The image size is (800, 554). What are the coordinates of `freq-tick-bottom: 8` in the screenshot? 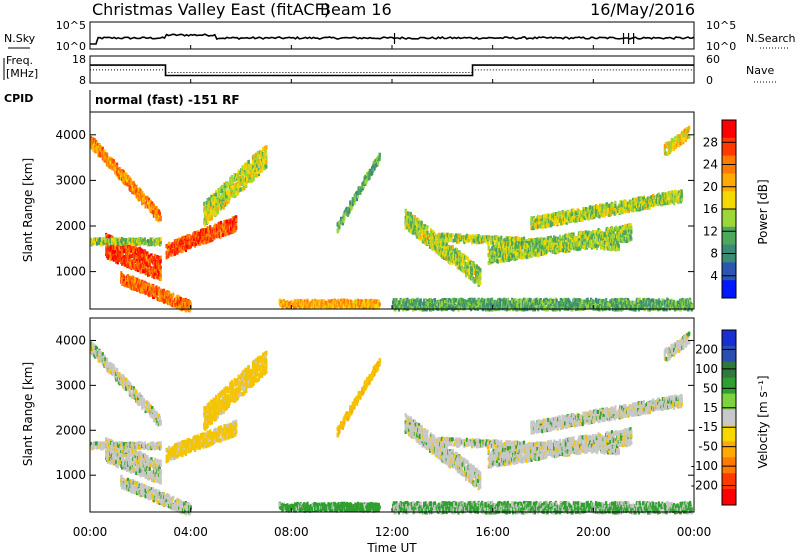 It's located at (82, 80).